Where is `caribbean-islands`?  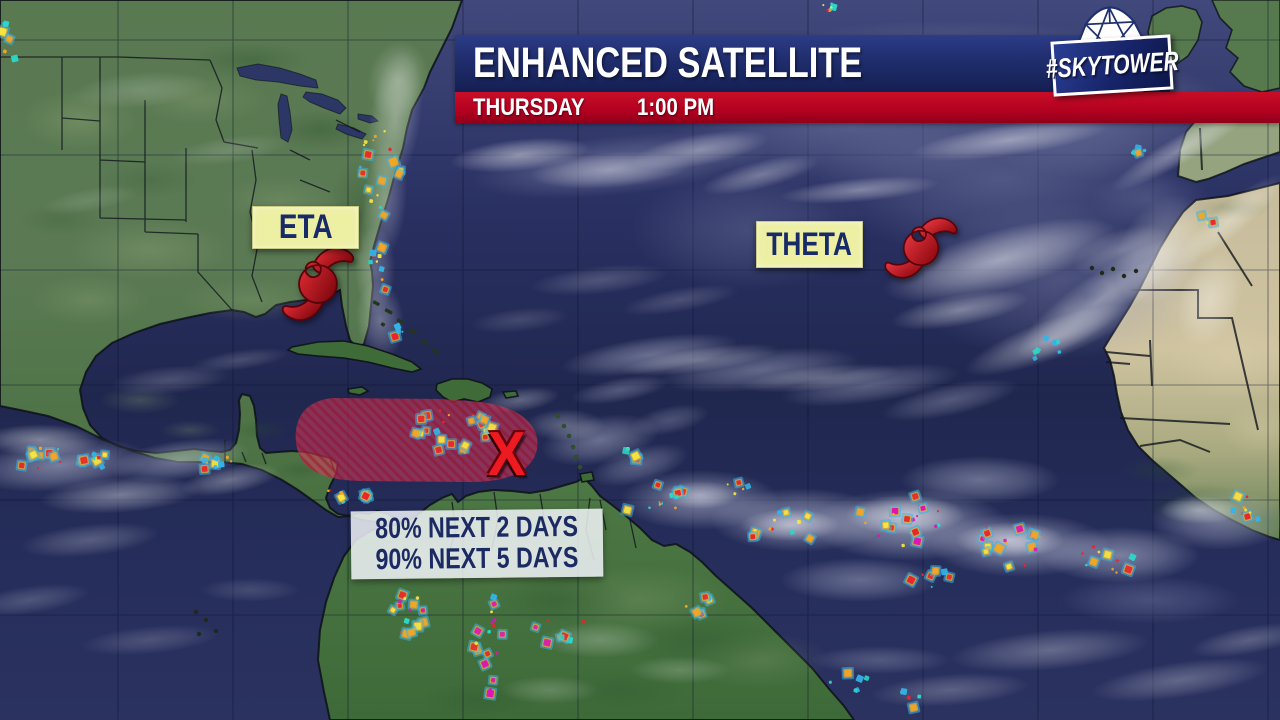 caribbean-islands is located at coordinates (440, 411).